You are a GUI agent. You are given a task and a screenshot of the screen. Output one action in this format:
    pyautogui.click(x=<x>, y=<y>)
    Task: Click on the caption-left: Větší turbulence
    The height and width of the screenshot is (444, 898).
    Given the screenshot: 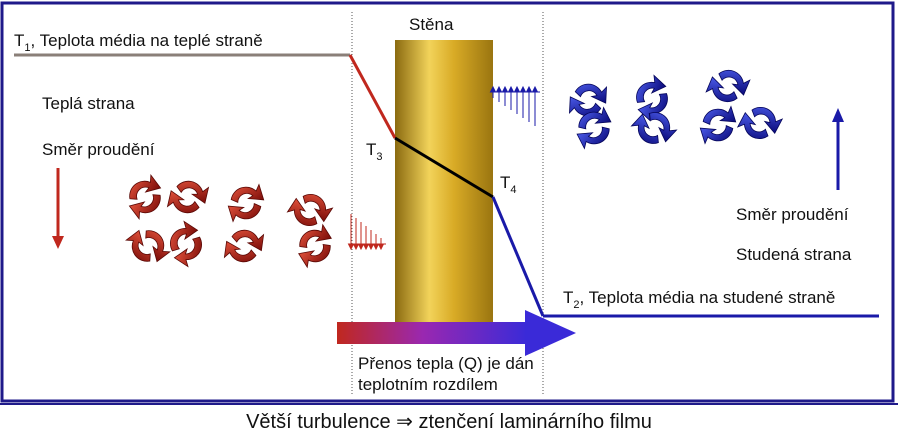 What is the action you would take?
    pyautogui.click(x=318, y=422)
    